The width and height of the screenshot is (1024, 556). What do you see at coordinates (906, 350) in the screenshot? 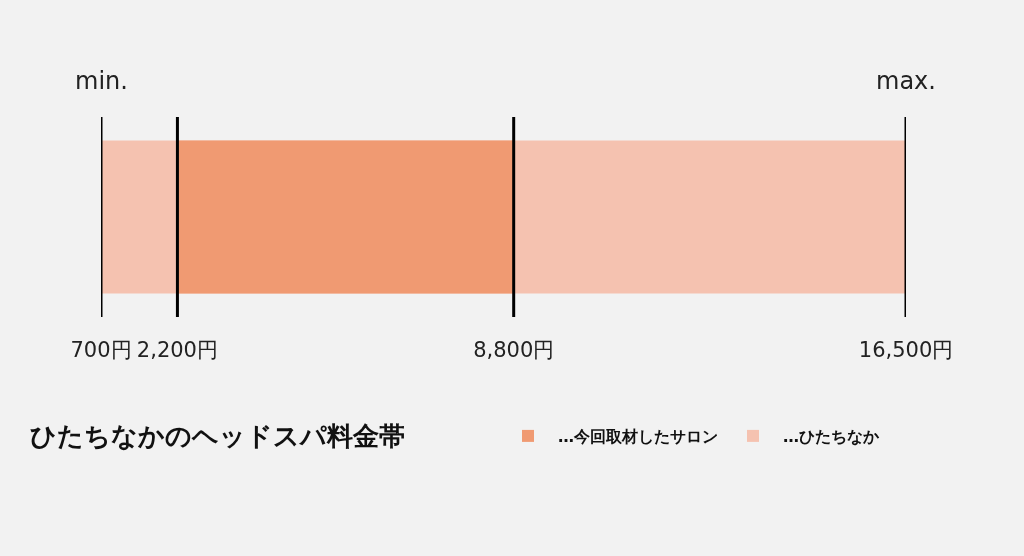
I see `x-tick-label: 16,500円` at bounding box center [906, 350].